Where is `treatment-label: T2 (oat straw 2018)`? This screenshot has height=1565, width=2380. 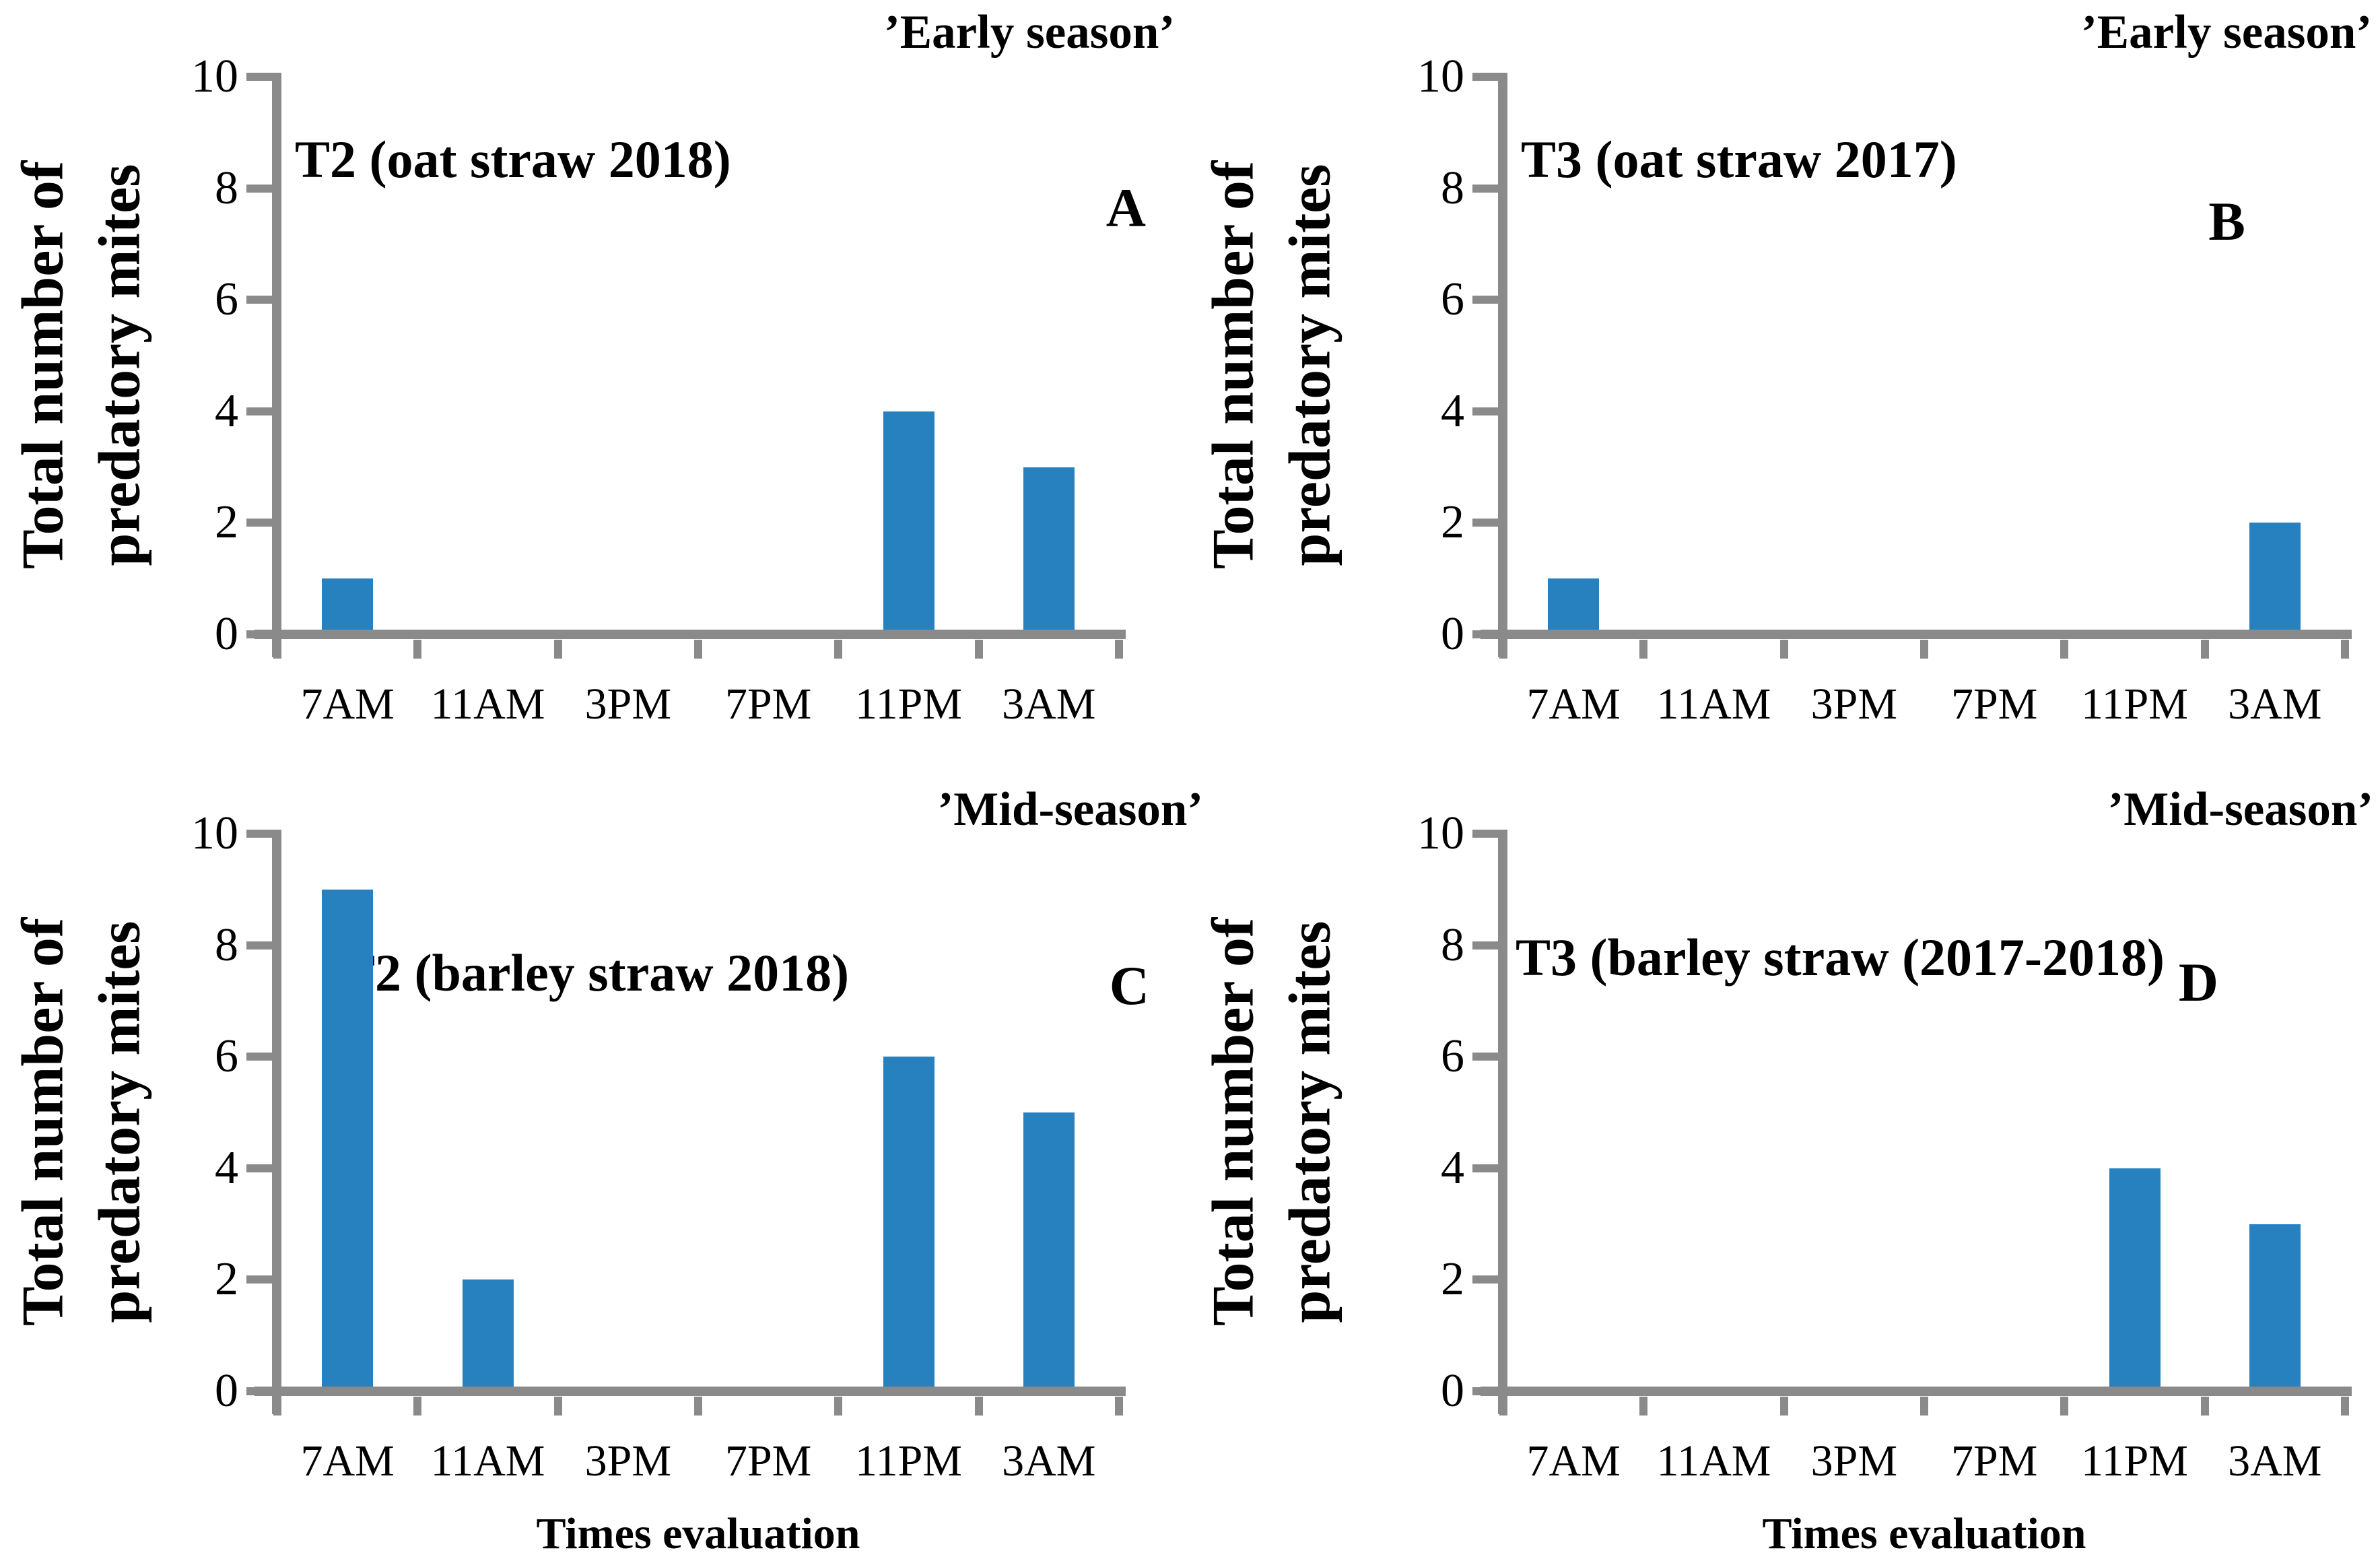
treatment-label: T2 (oat straw 2018) is located at coordinates (513, 159).